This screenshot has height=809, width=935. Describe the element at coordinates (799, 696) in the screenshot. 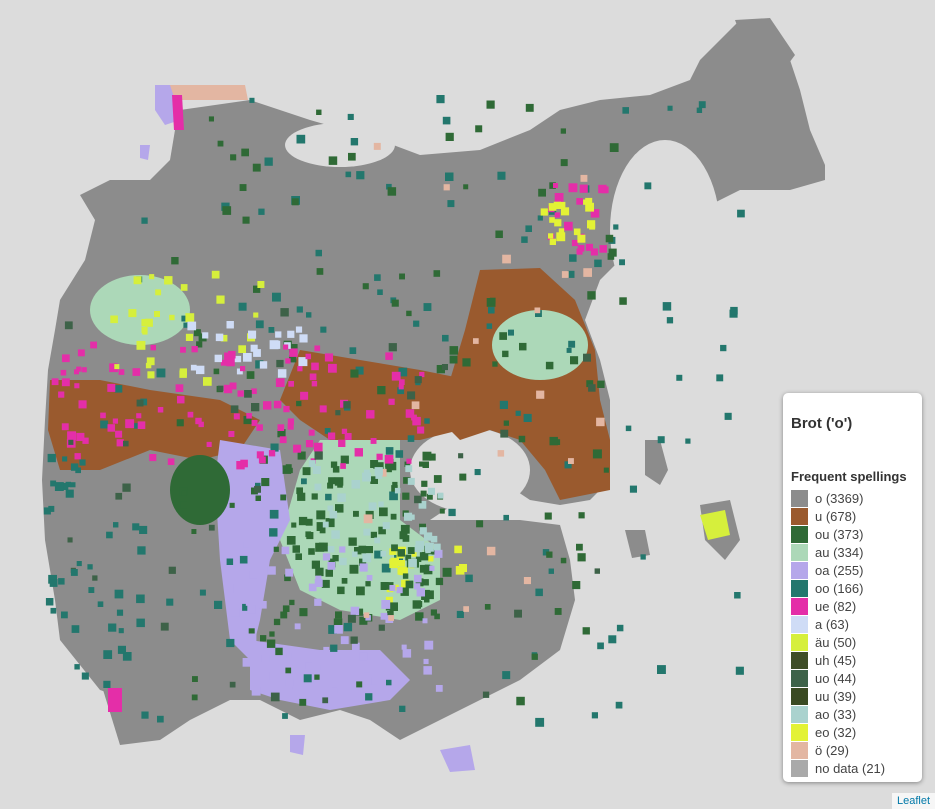

I see `legend-swatch` at that location.